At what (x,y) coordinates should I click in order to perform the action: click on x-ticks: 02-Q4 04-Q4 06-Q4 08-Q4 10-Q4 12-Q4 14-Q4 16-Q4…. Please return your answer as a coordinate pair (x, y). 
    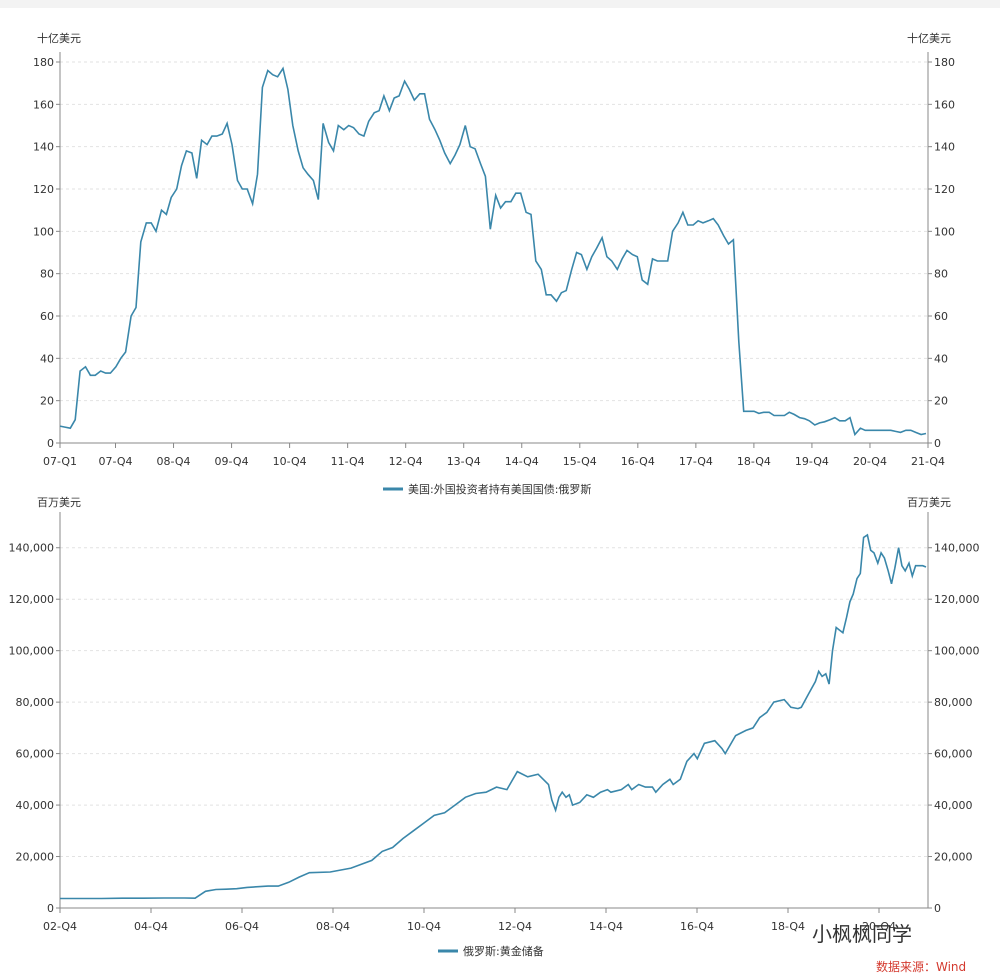
    Looking at the image, I should click on (469, 920).